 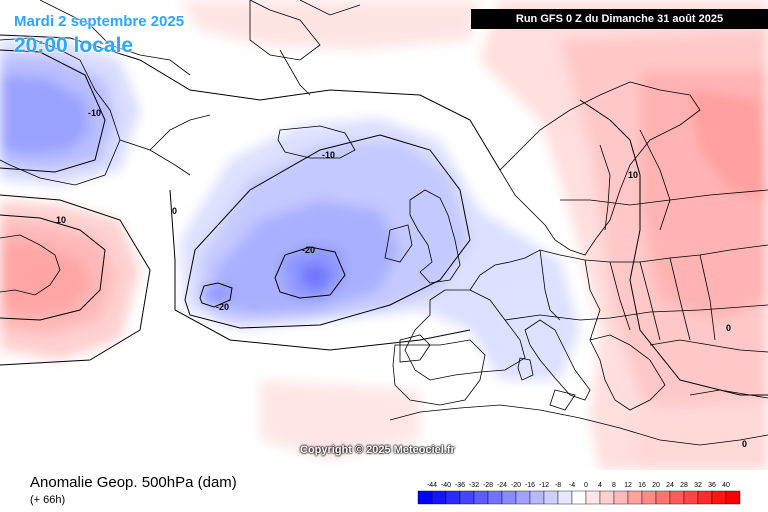 What do you see at coordinates (516, 485) in the screenshot?
I see `legend-tick-label: -20` at bounding box center [516, 485].